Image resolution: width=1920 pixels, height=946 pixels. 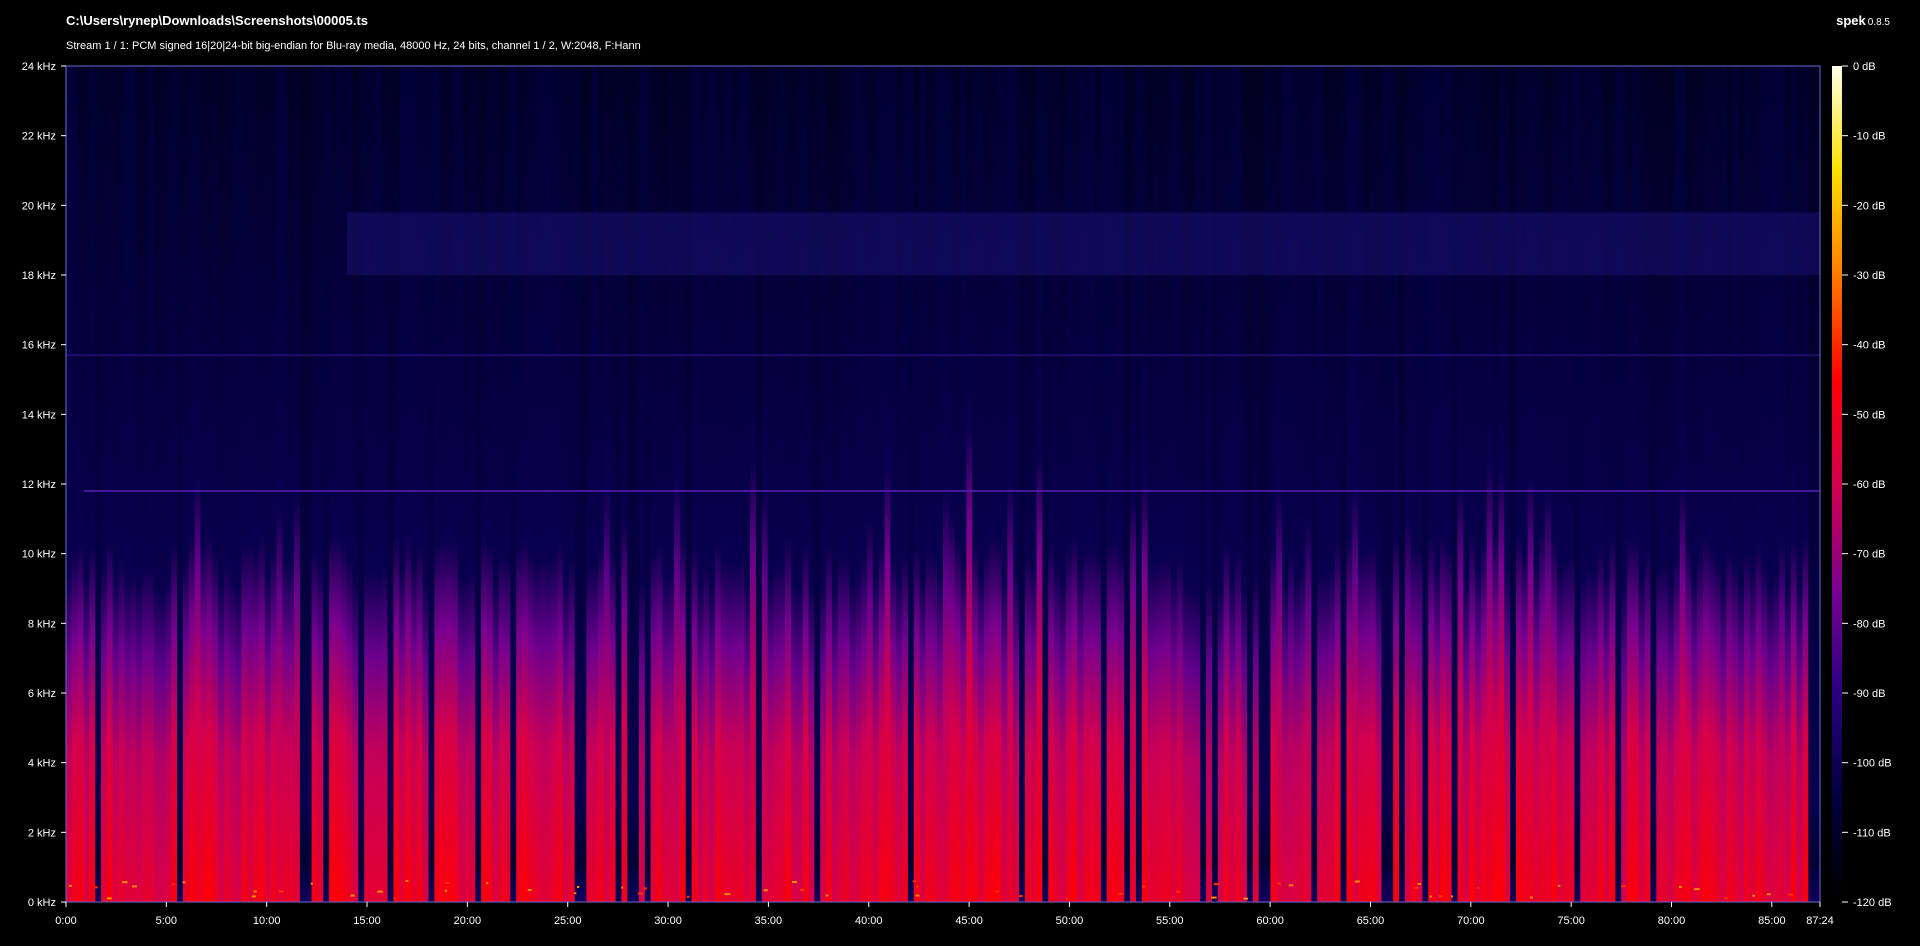 What do you see at coordinates (1872, 833) in the screenshot?
I see `colorbar-tick-label: -110 dB` at bounding box center [1872, 833].